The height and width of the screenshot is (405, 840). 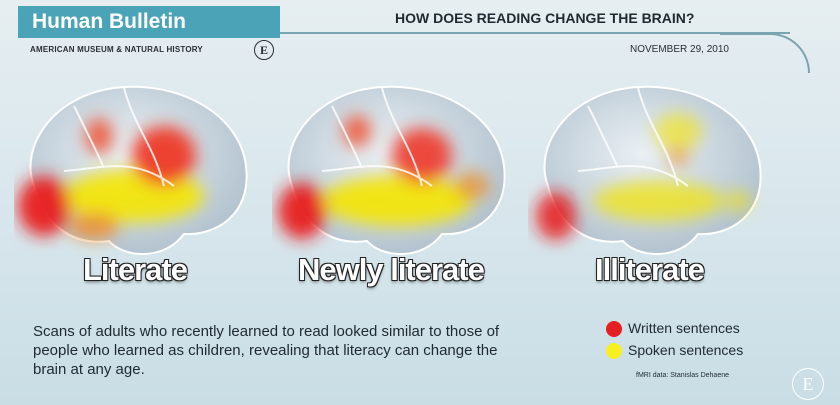 I want to click on brain-label-literate: Literate, so click(x=135, y=269).